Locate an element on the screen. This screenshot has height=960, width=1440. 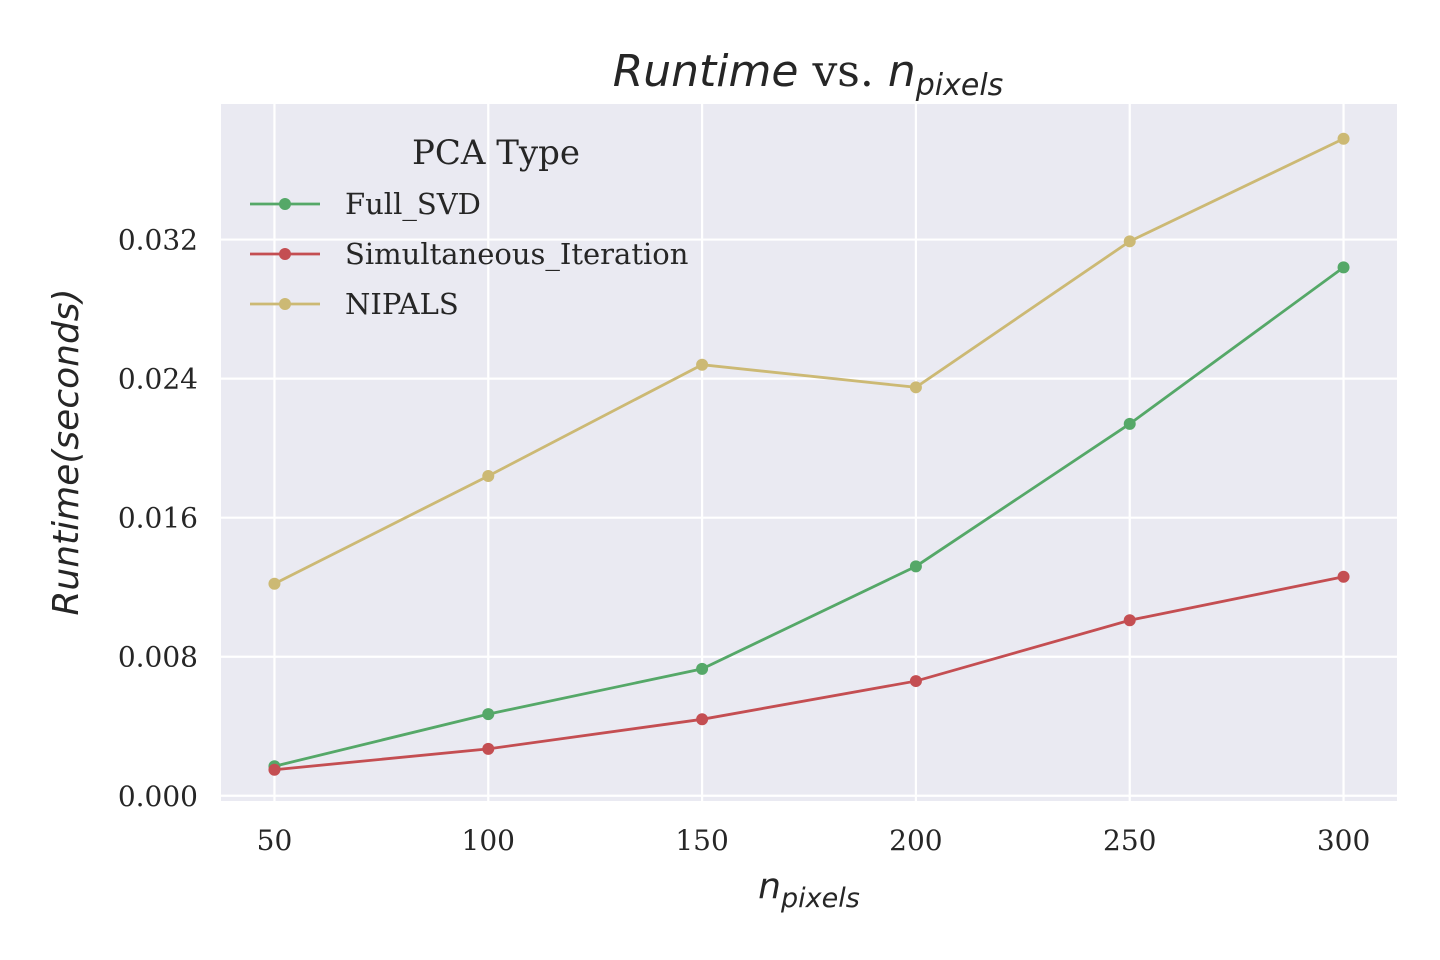
title-var: n is located at coordinates (902, 71).